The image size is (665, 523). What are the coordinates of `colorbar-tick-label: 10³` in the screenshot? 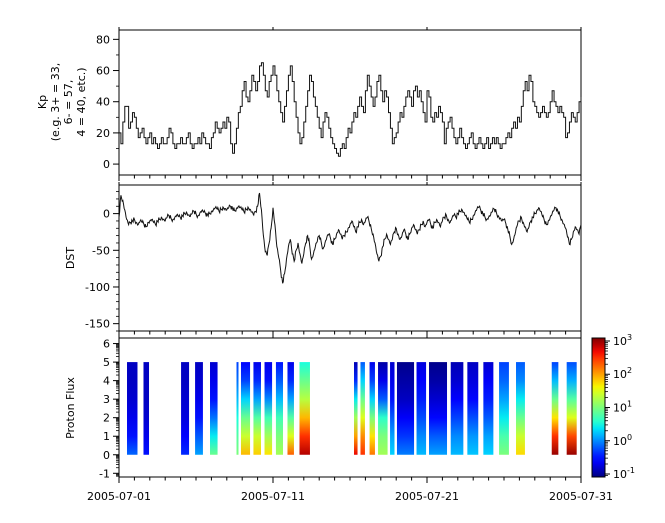 It's located at (622, 340).